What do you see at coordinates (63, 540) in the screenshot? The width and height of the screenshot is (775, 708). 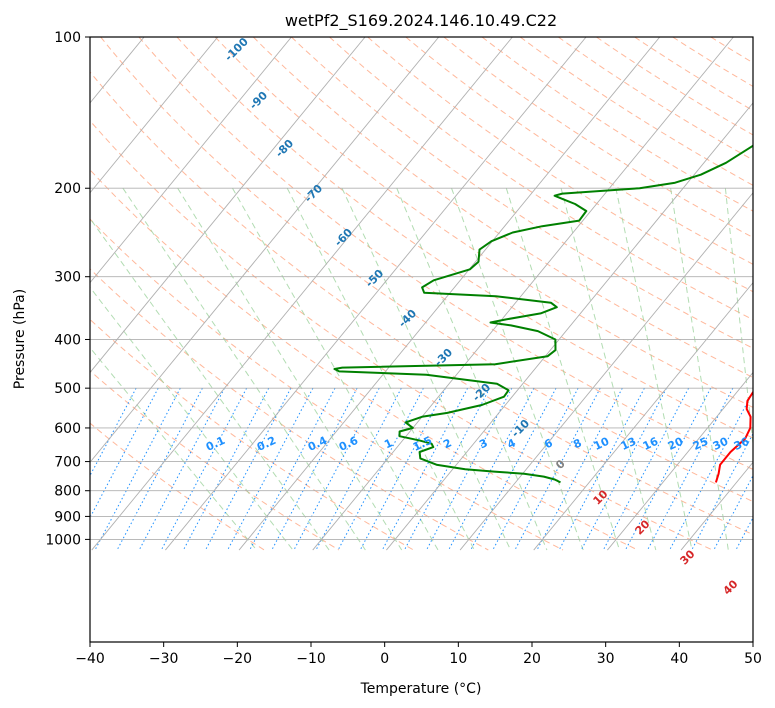 I see `y-tick-label: 1000` at bounding box center [63, 540].